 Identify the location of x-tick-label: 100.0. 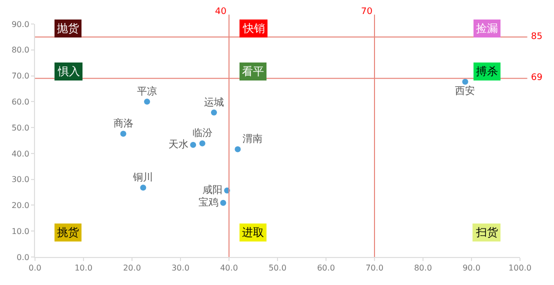
(520, 268).